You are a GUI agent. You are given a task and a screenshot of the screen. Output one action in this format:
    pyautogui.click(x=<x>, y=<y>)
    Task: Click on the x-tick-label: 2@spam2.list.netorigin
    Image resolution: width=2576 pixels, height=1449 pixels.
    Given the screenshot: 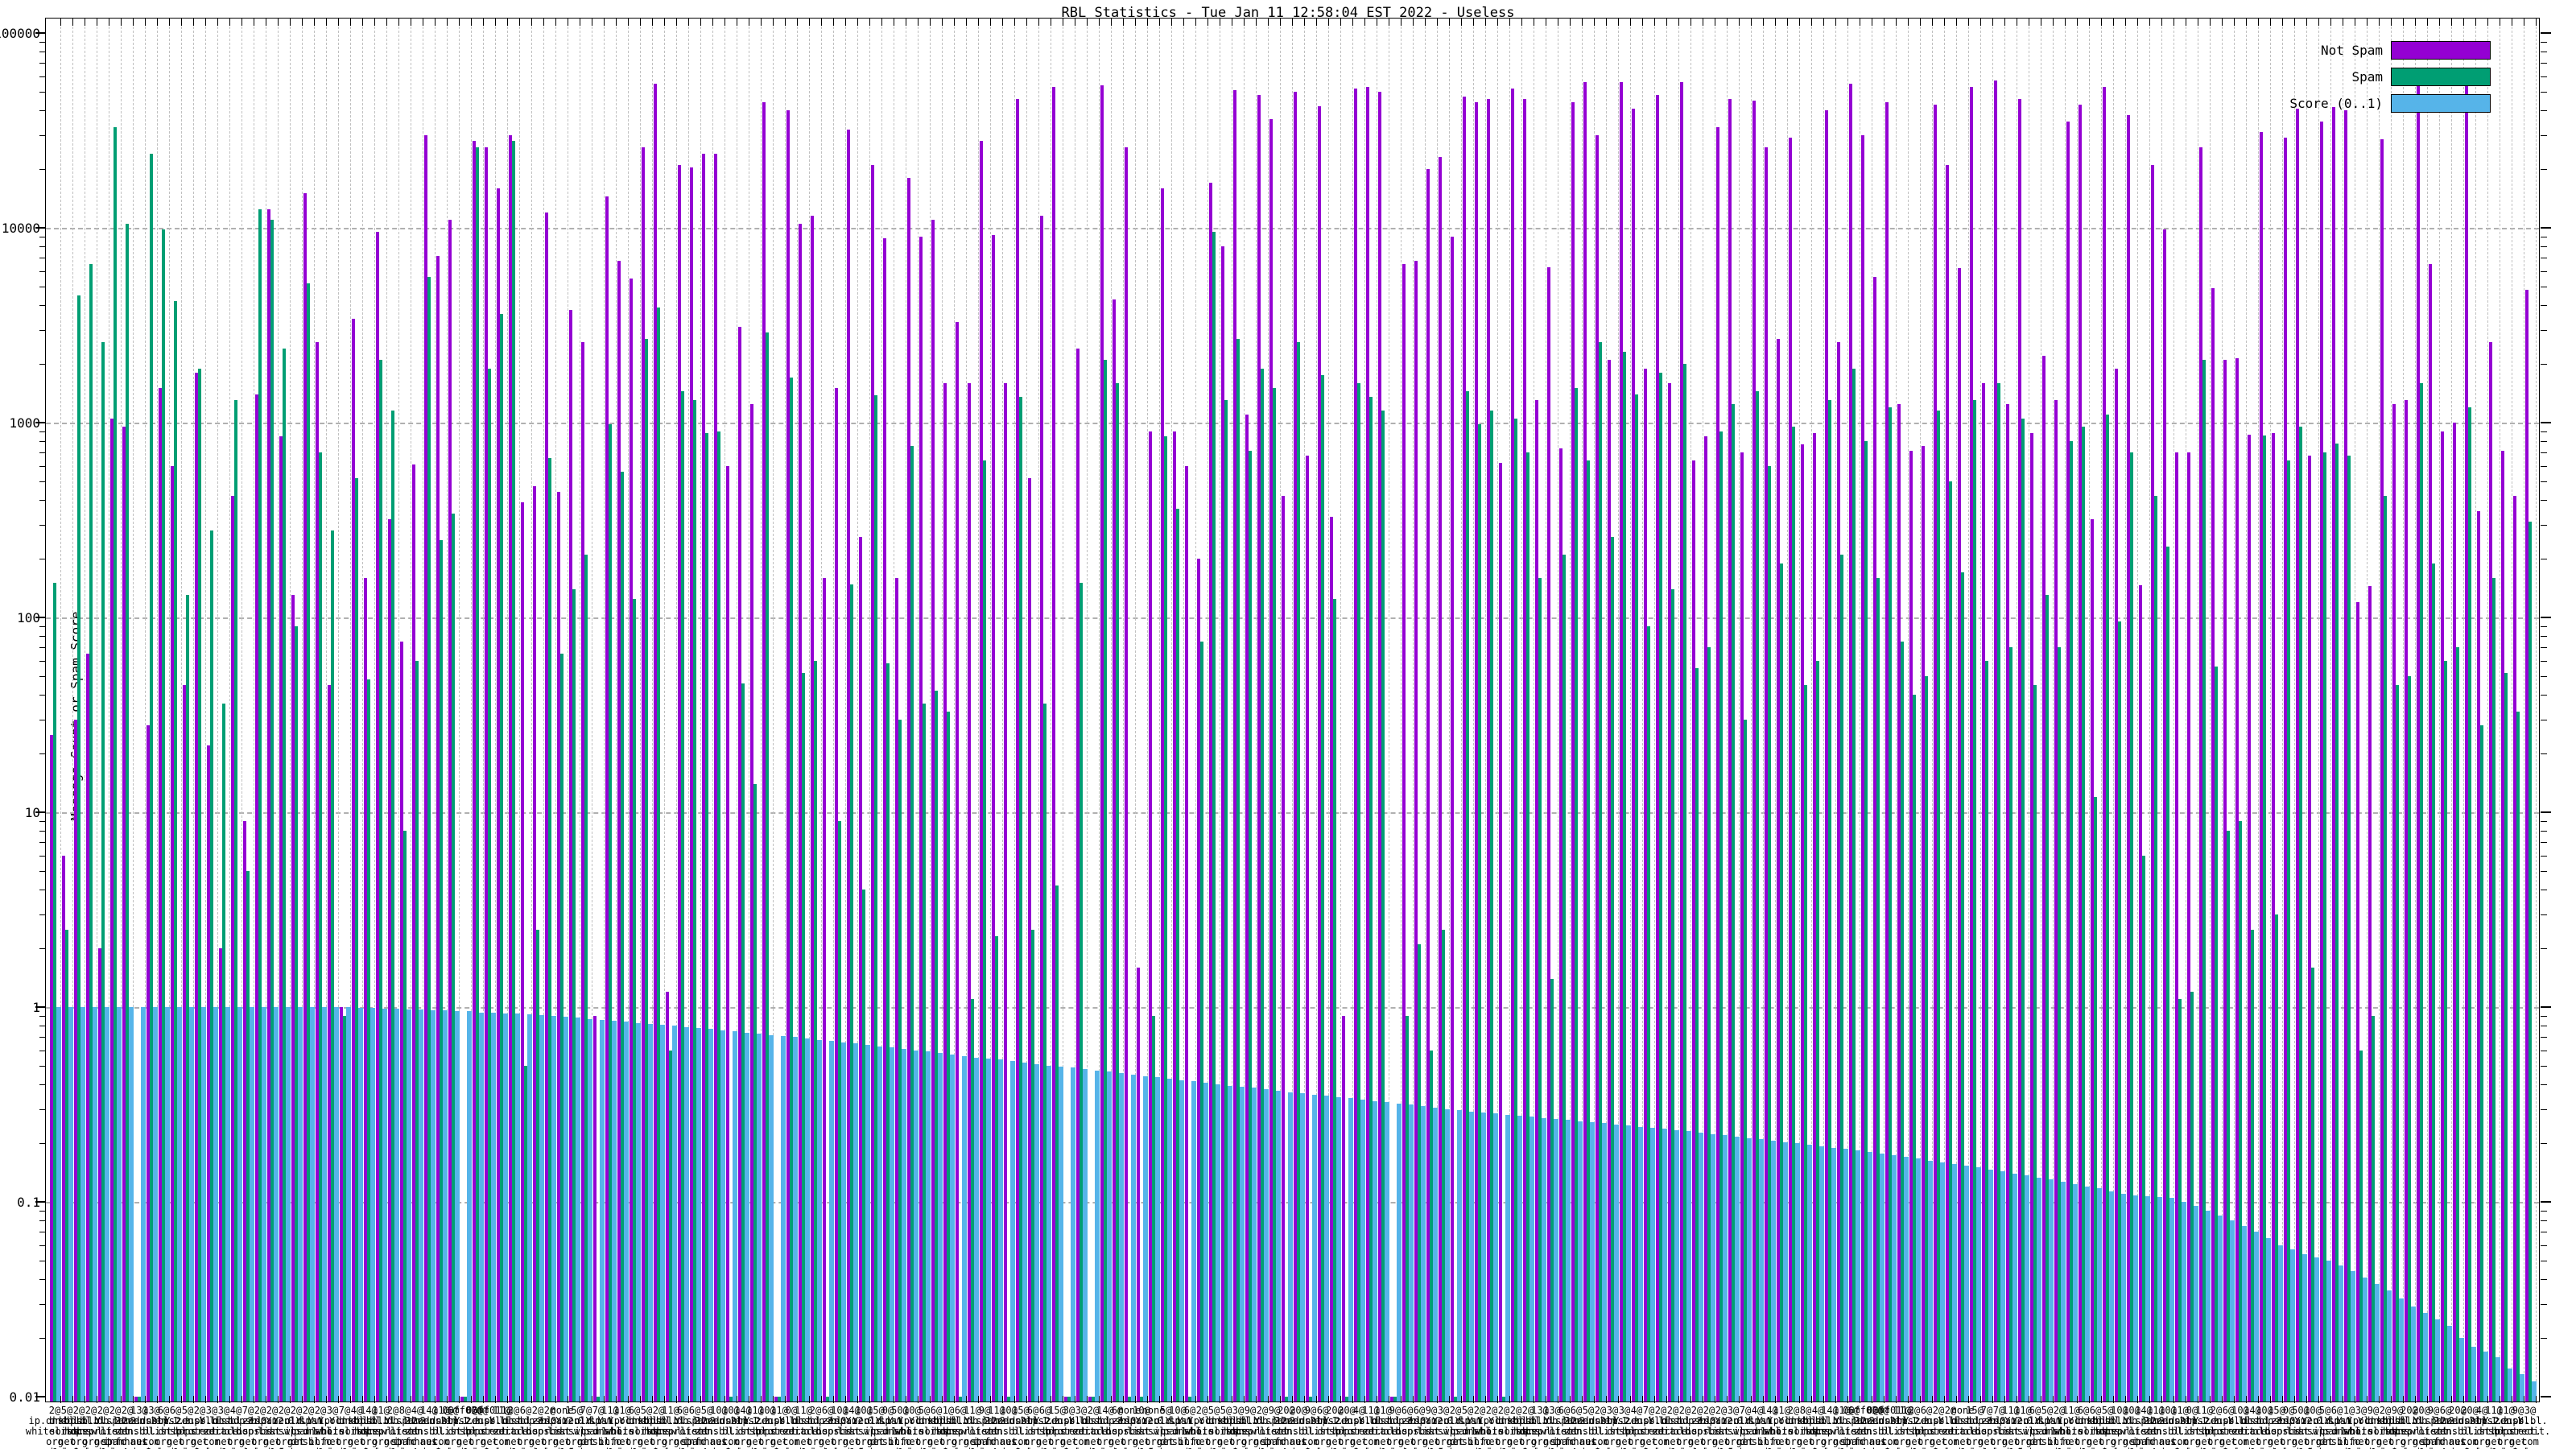 What is the action you would take?
    pyautogui.click(x=1721, y=1427)
    